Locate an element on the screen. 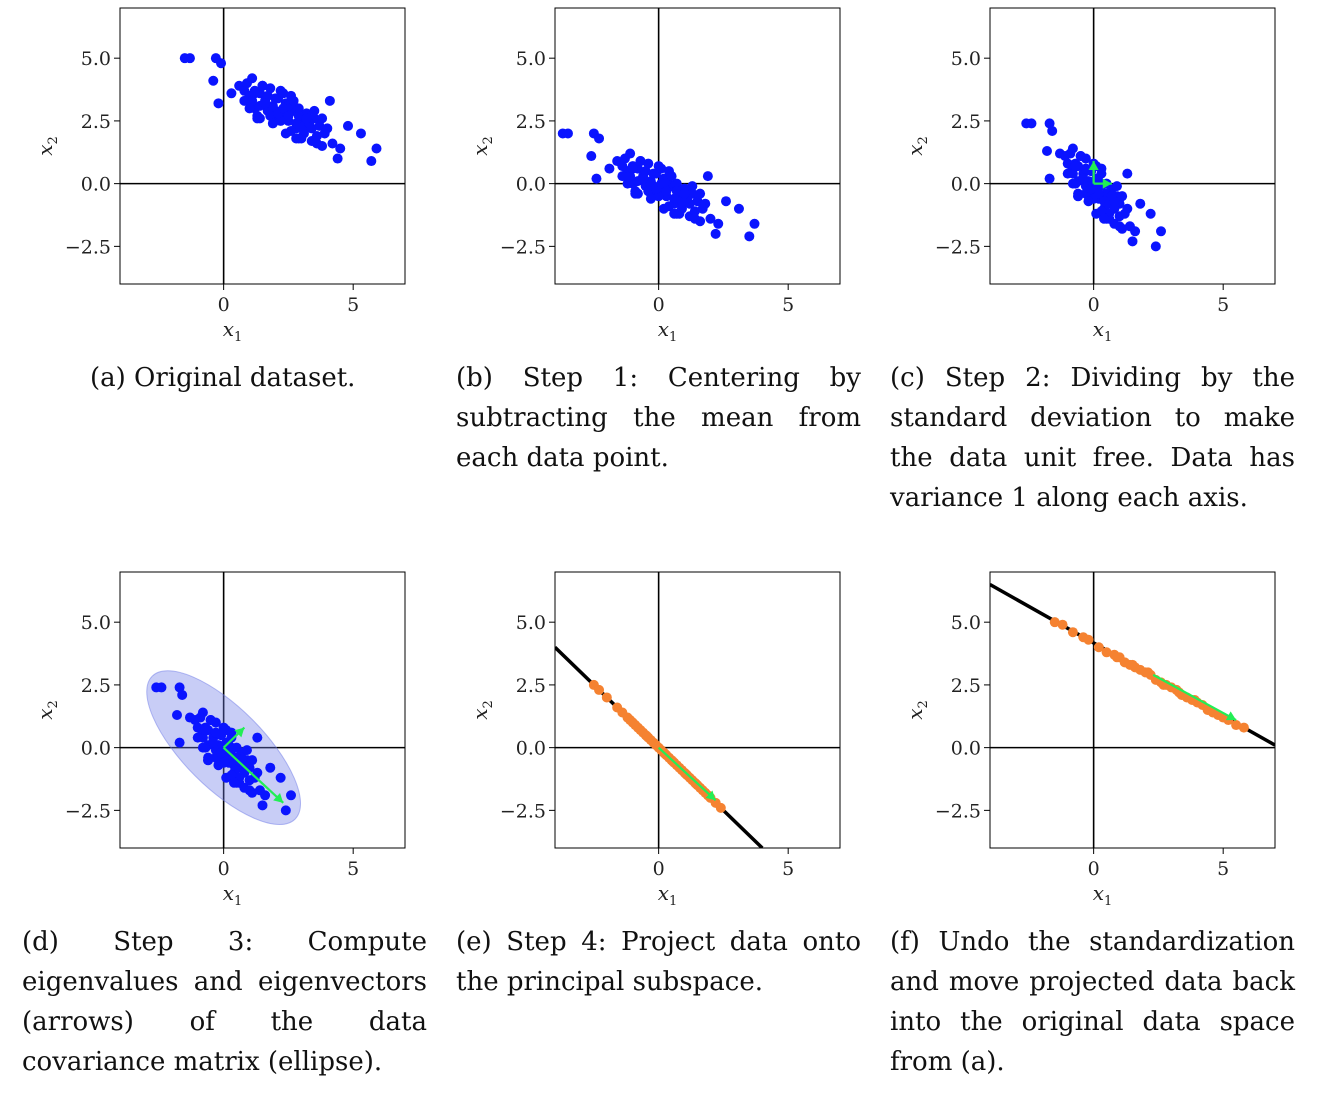 This screenshot has width=1320, height=1110. plot-e: 0 5 −2.5 0.0 2.5 5.0 x1 x2 is located at coordinates (654, 740).